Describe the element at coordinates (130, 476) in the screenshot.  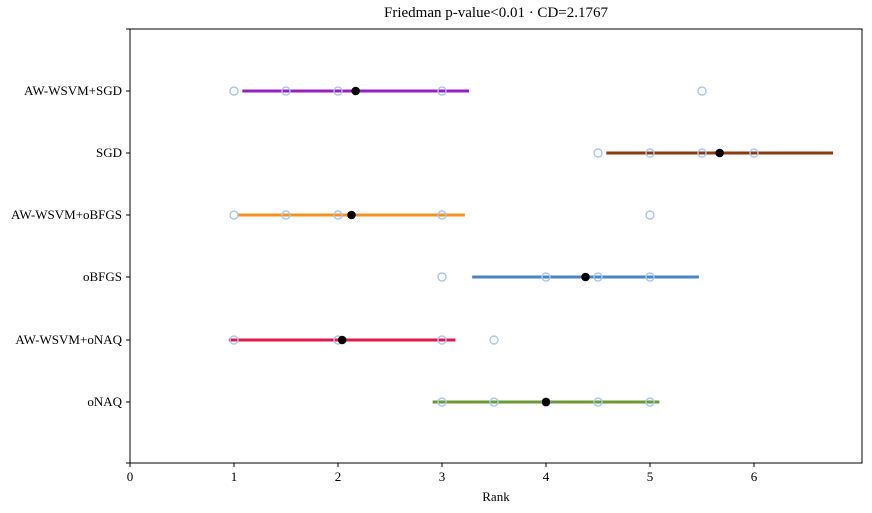
I see `x-tick-label: 0` at that location.